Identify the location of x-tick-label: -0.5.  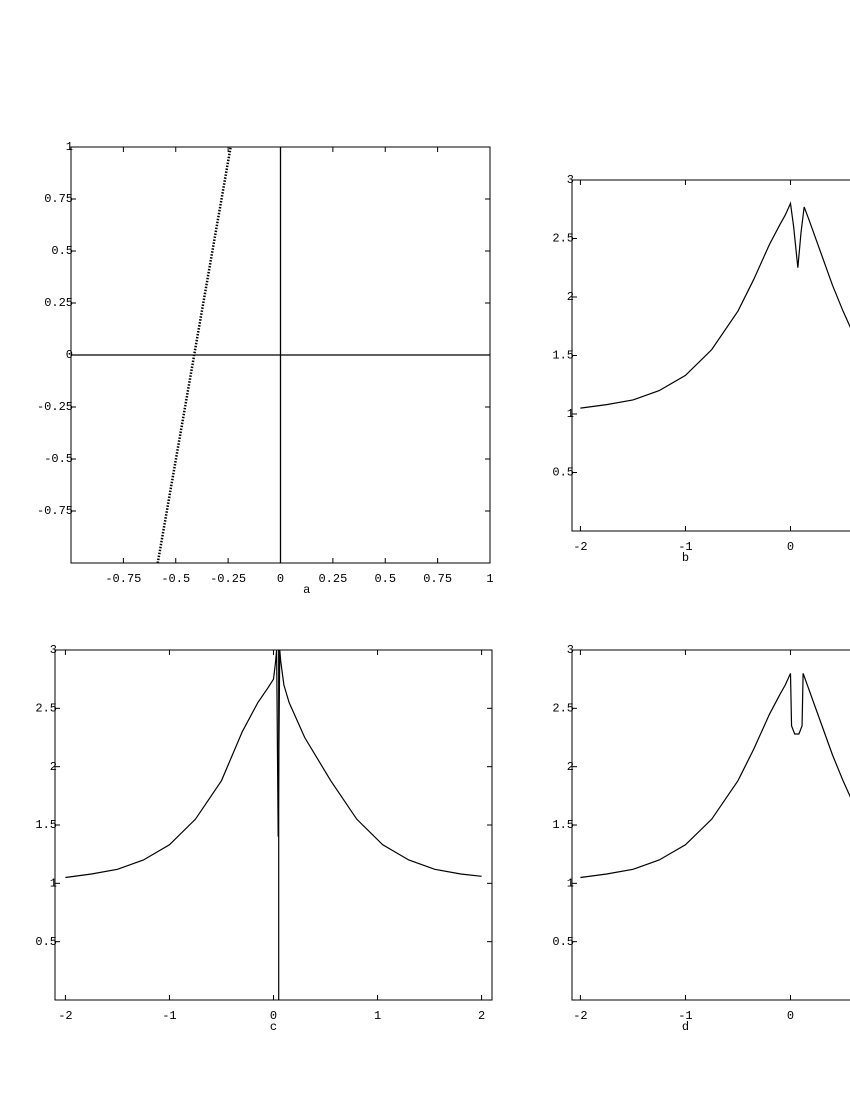
(175, 579).